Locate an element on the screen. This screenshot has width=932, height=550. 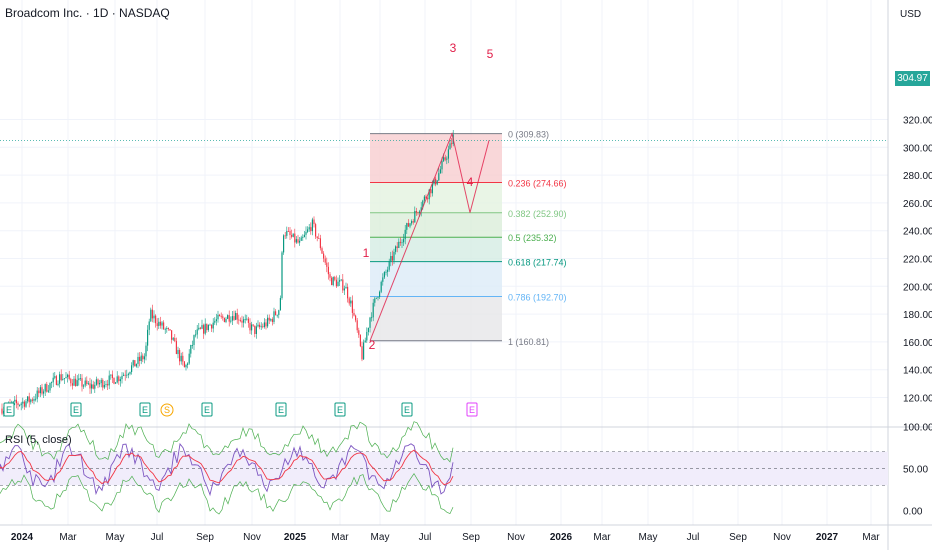
wave-label: 4 is located at coordinates (470, 182).